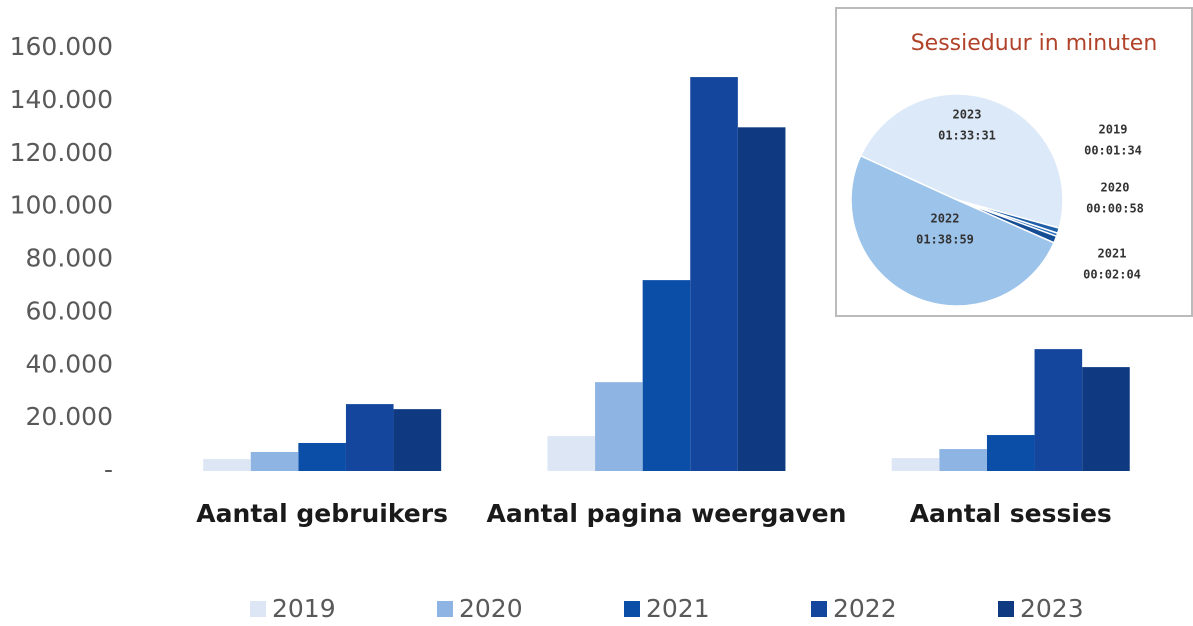 This screenshot has height=626, width=1193. I want to click on x-tick-label: Aantal pagina weergaven, so click(667, 513).